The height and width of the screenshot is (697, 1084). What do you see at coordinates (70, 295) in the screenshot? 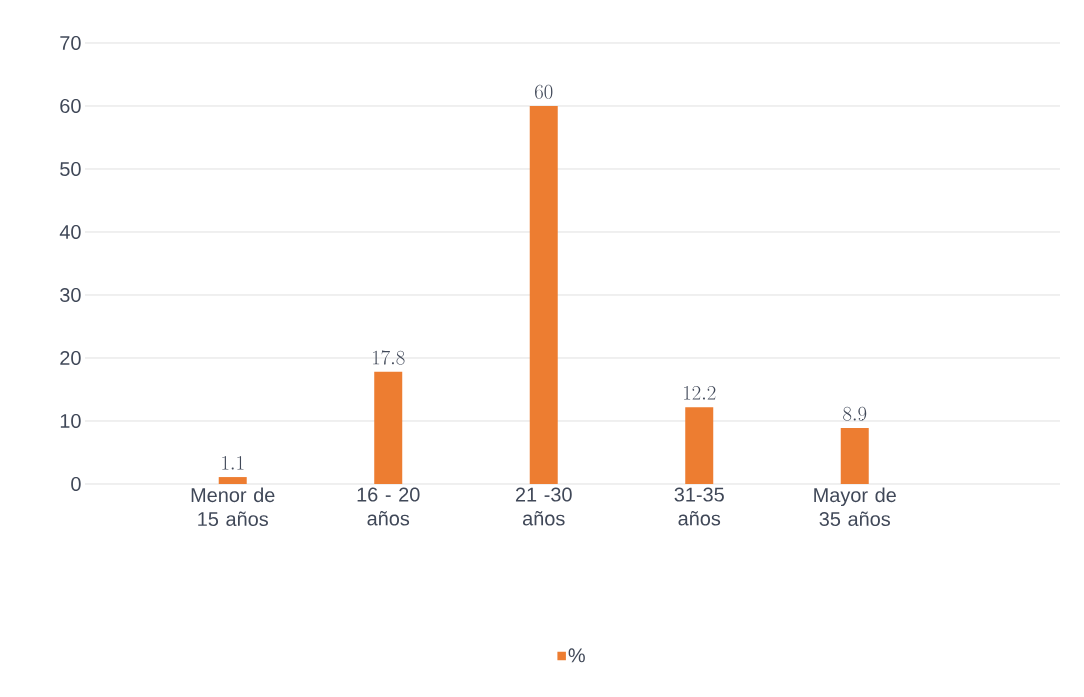
I see `y-tick-label: 30` at bounding box center [70, 295].